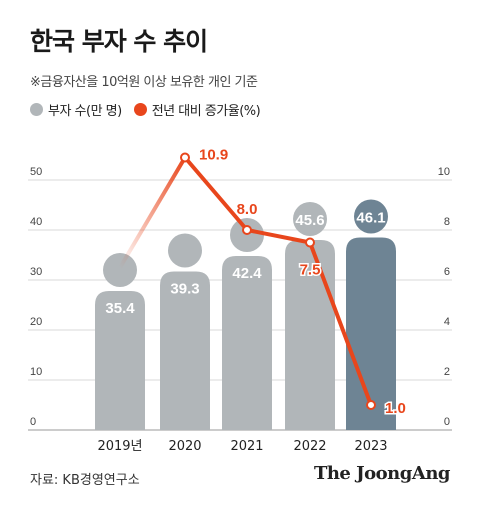 This screenshot has height=505, width=480. What do you see at coordinates (447, 272) in the screenshot?
I see `y-right-tick-label: 6` at bounding box center [447, 272].